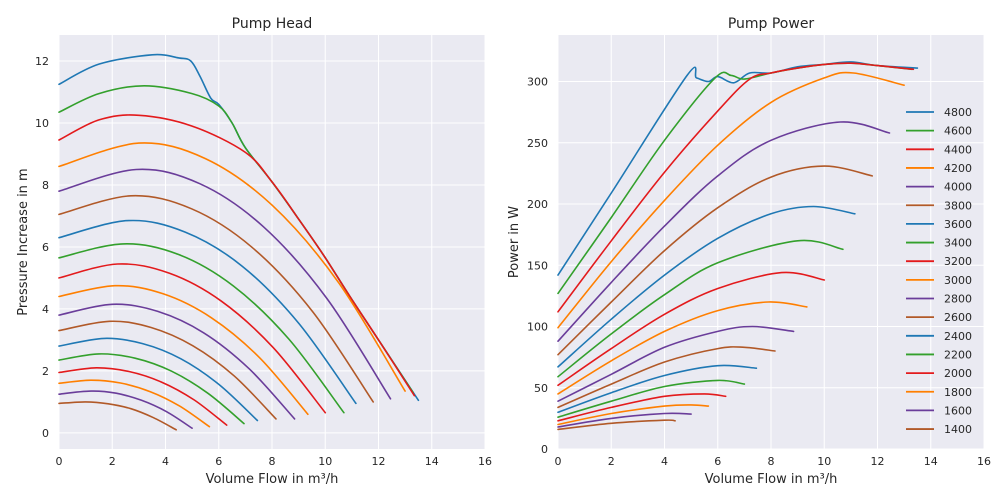 The width and height of the screenshot is (1008, 504). I want to click on legend-label: 2200, so click(958, 354).